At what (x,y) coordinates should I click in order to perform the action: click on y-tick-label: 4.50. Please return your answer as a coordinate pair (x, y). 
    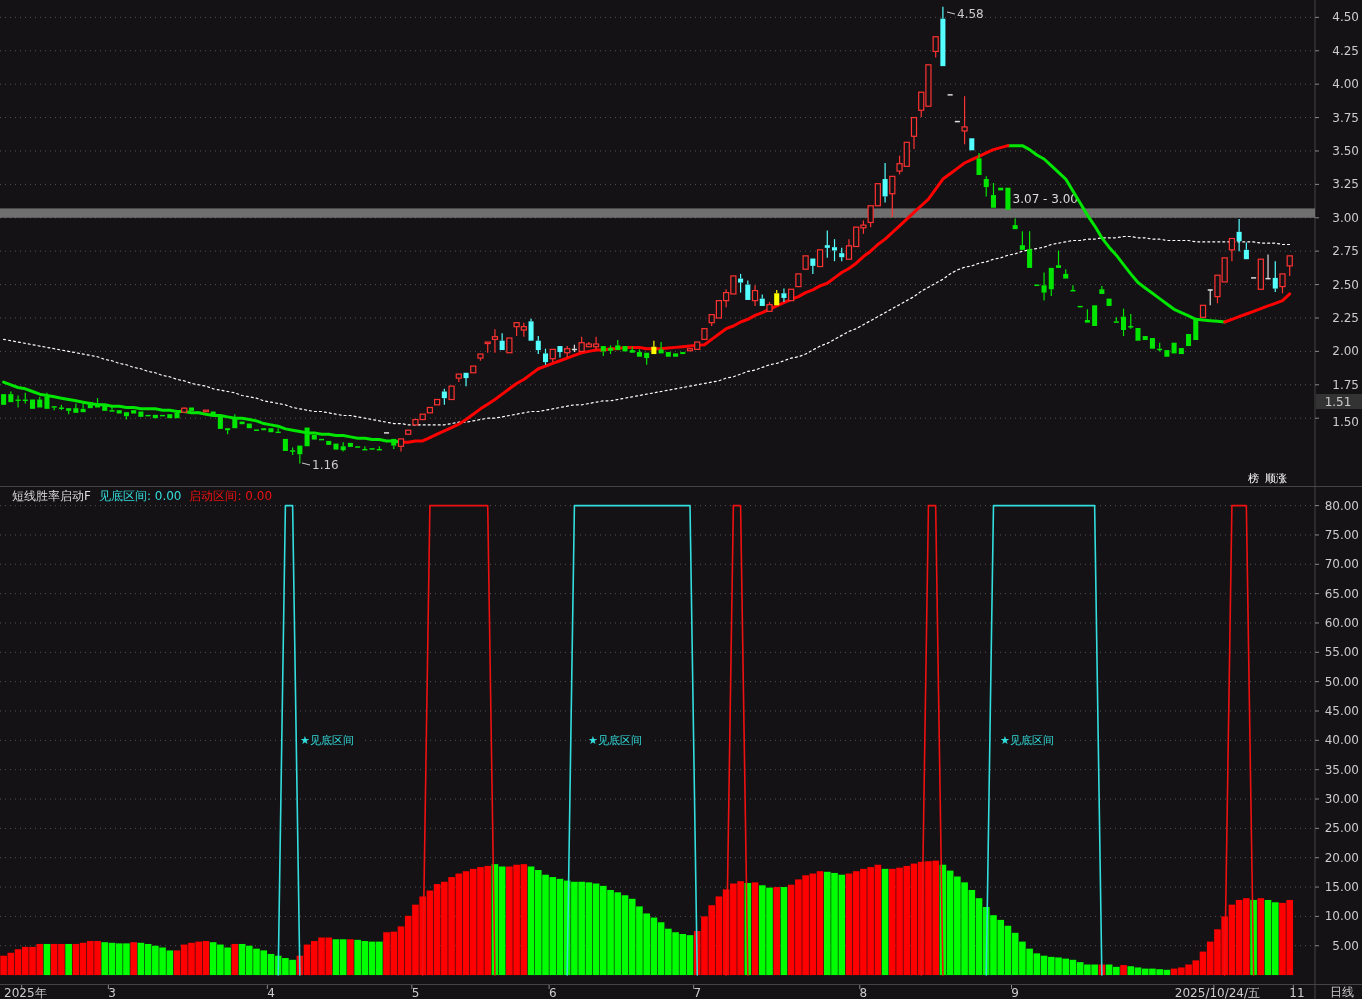
    Looking at the image, I should click on (1345, 17).